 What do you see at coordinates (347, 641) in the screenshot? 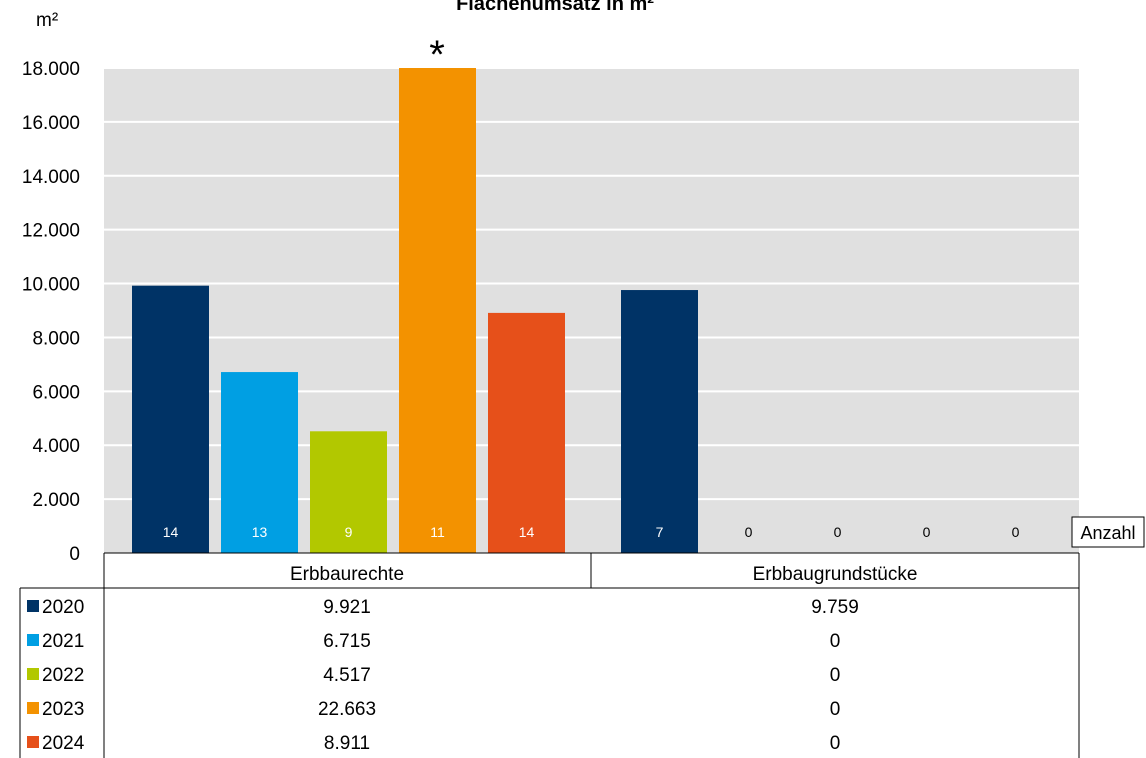
I see `table-cell: 6.715` at bounding box center [347, 641].